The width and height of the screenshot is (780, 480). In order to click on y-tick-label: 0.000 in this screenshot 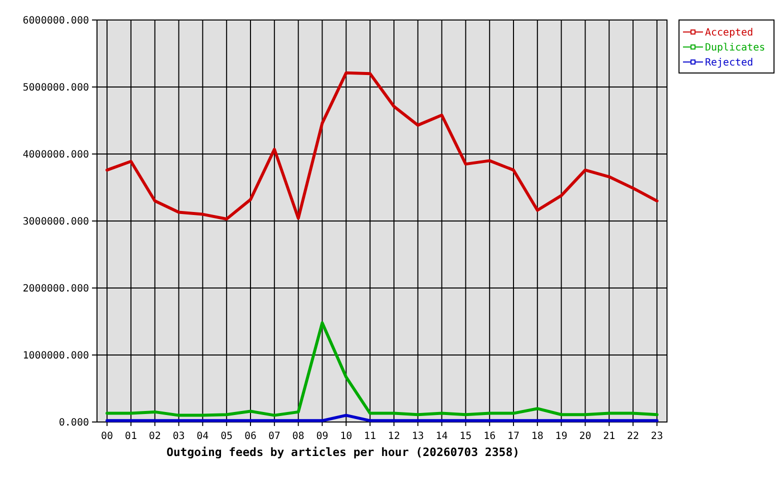, I will do `click(73, 423)`.